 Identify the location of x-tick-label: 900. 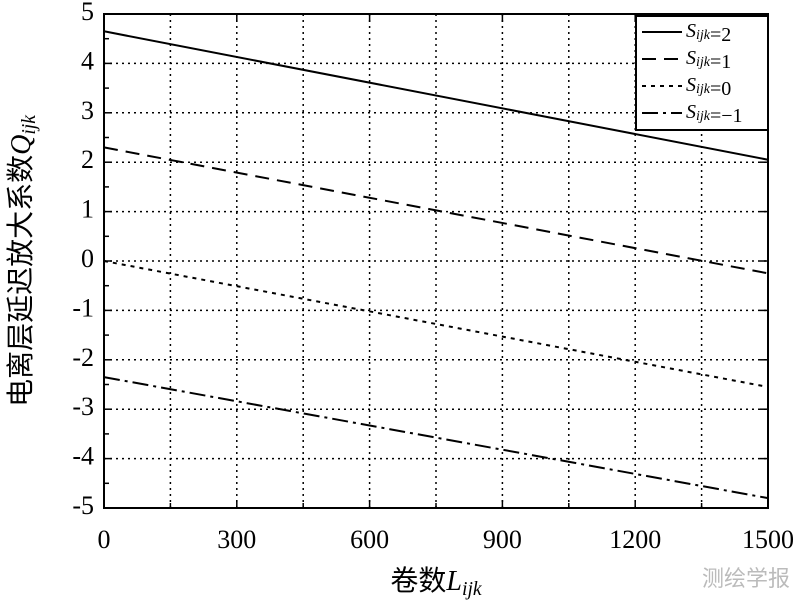
(502, 539).